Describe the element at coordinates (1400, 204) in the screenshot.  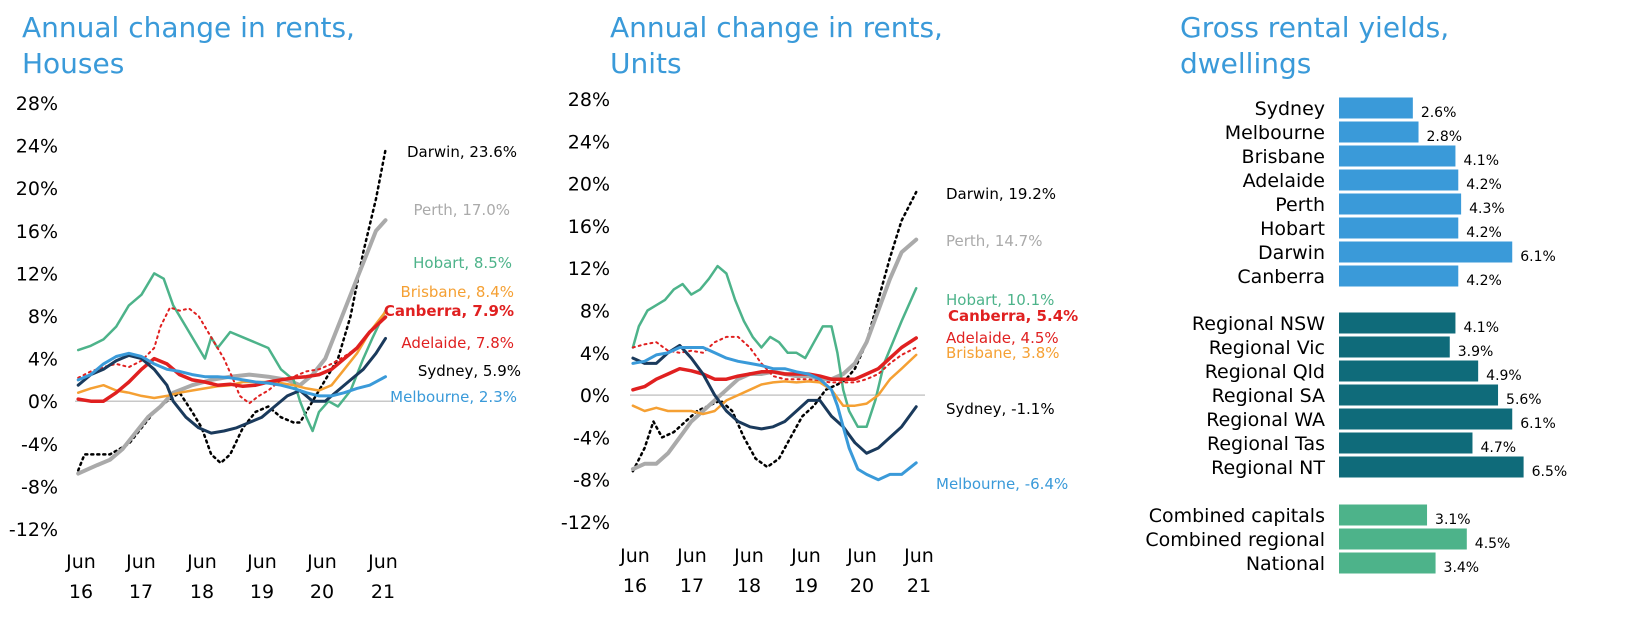
I see `bar-perth` at that location.